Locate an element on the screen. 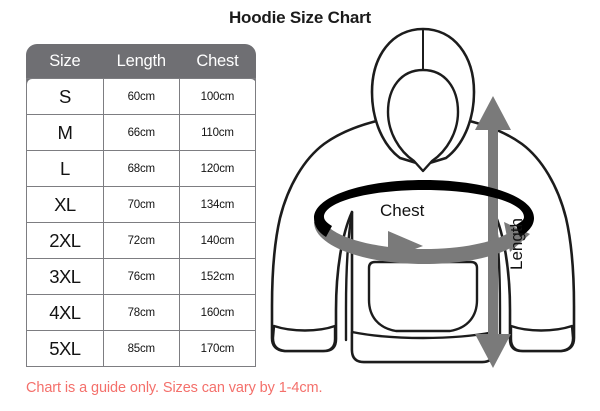  column-header-chest: Chest is located at coordinates (217, 60).